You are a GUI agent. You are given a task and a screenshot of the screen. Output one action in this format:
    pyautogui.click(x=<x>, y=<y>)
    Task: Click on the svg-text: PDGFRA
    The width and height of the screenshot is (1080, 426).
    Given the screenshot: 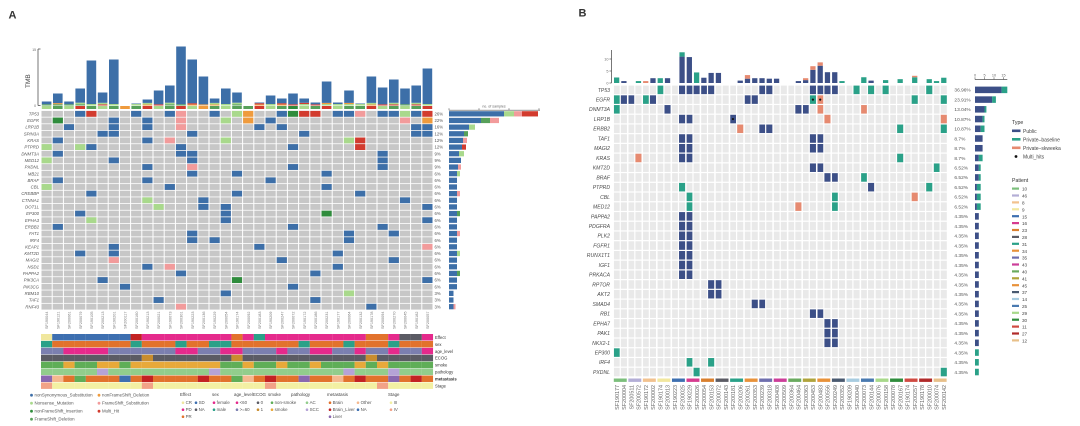 What is the action you would take?
    pyautogui.click(x=600, y=227)
    